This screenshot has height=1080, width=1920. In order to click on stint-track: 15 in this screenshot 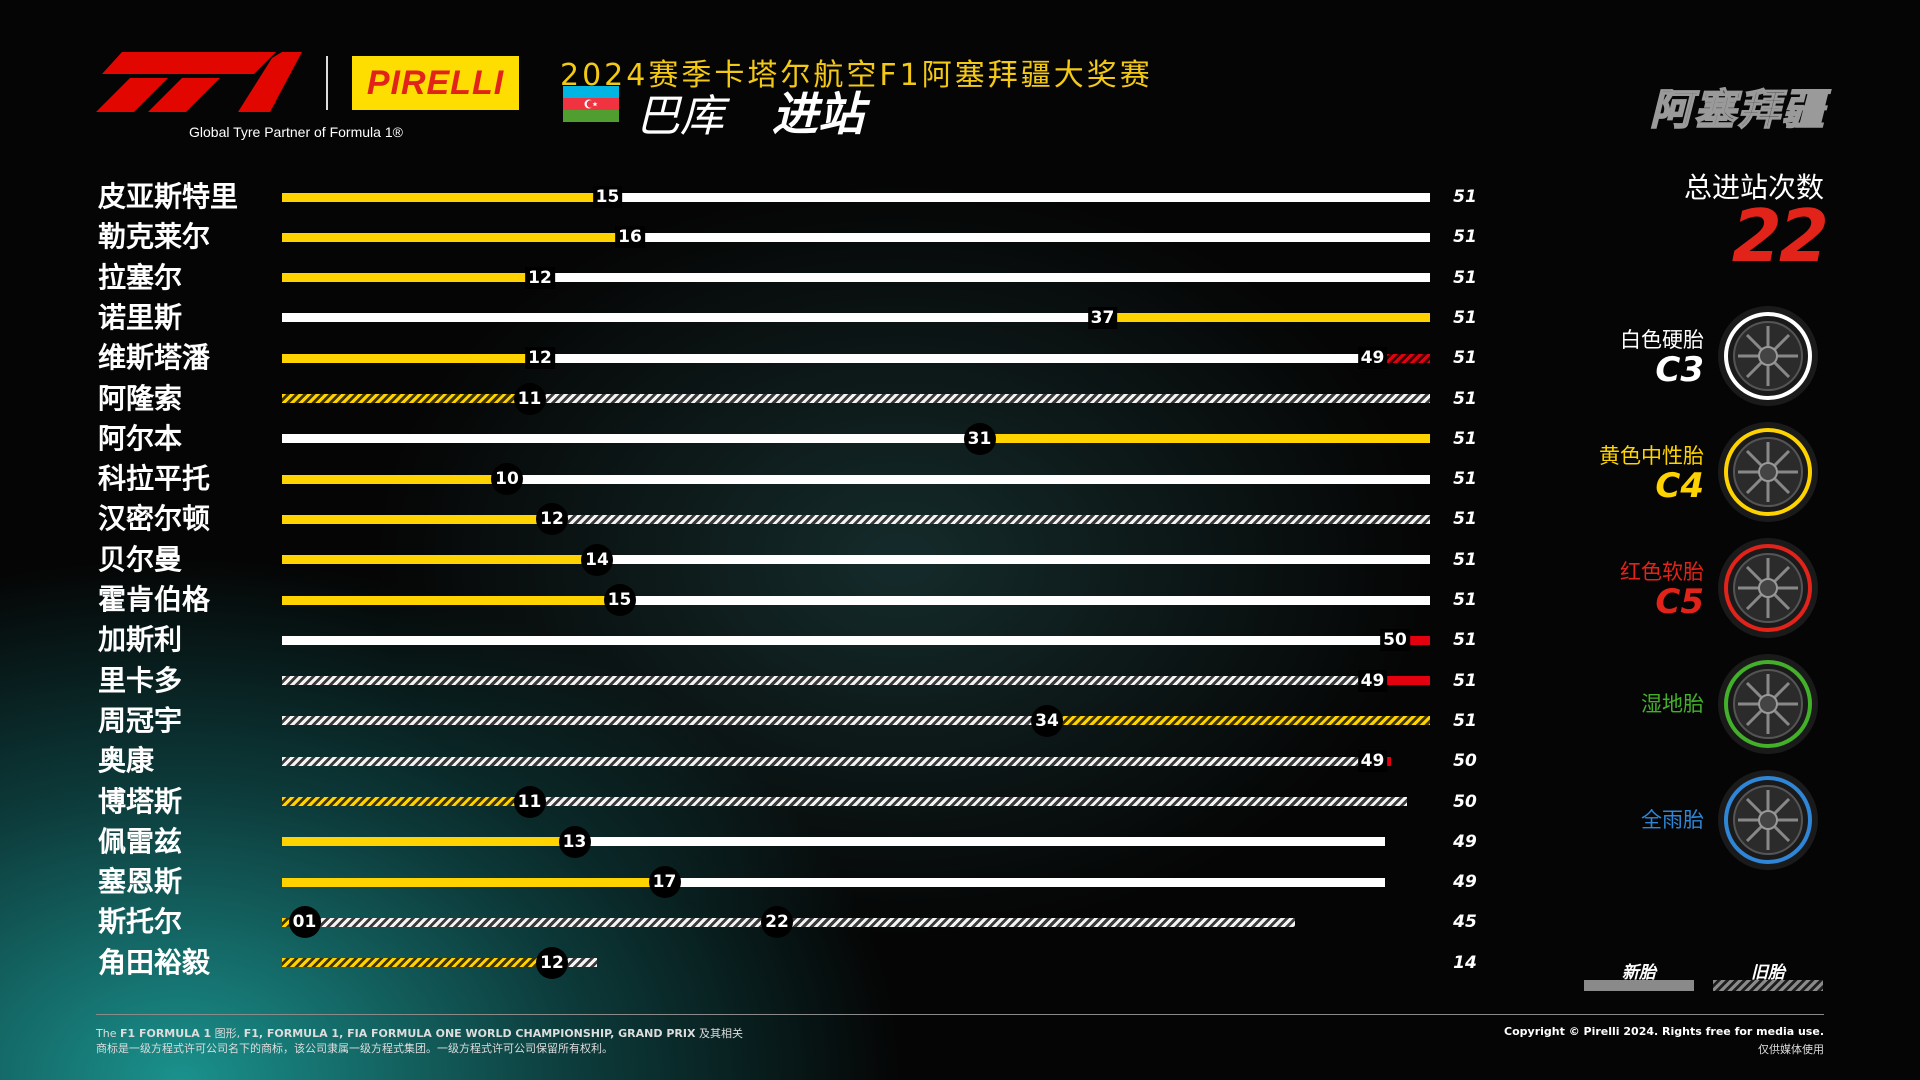, I will do `click(750, 600)`.